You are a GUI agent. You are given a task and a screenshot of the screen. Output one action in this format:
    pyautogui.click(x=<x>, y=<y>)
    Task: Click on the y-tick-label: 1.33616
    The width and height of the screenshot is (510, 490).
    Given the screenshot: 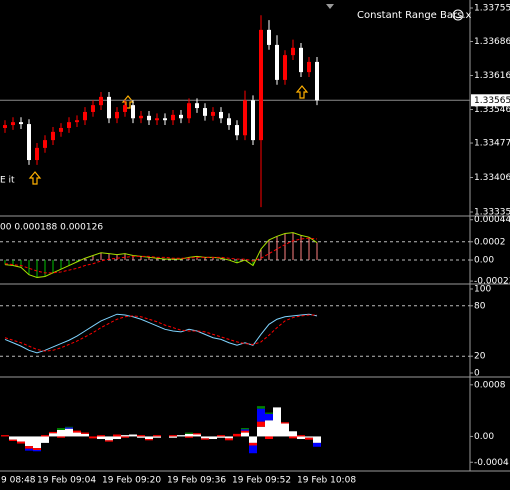 What is the action you would take?
    pyautogui.click(x=492, y=76)
    